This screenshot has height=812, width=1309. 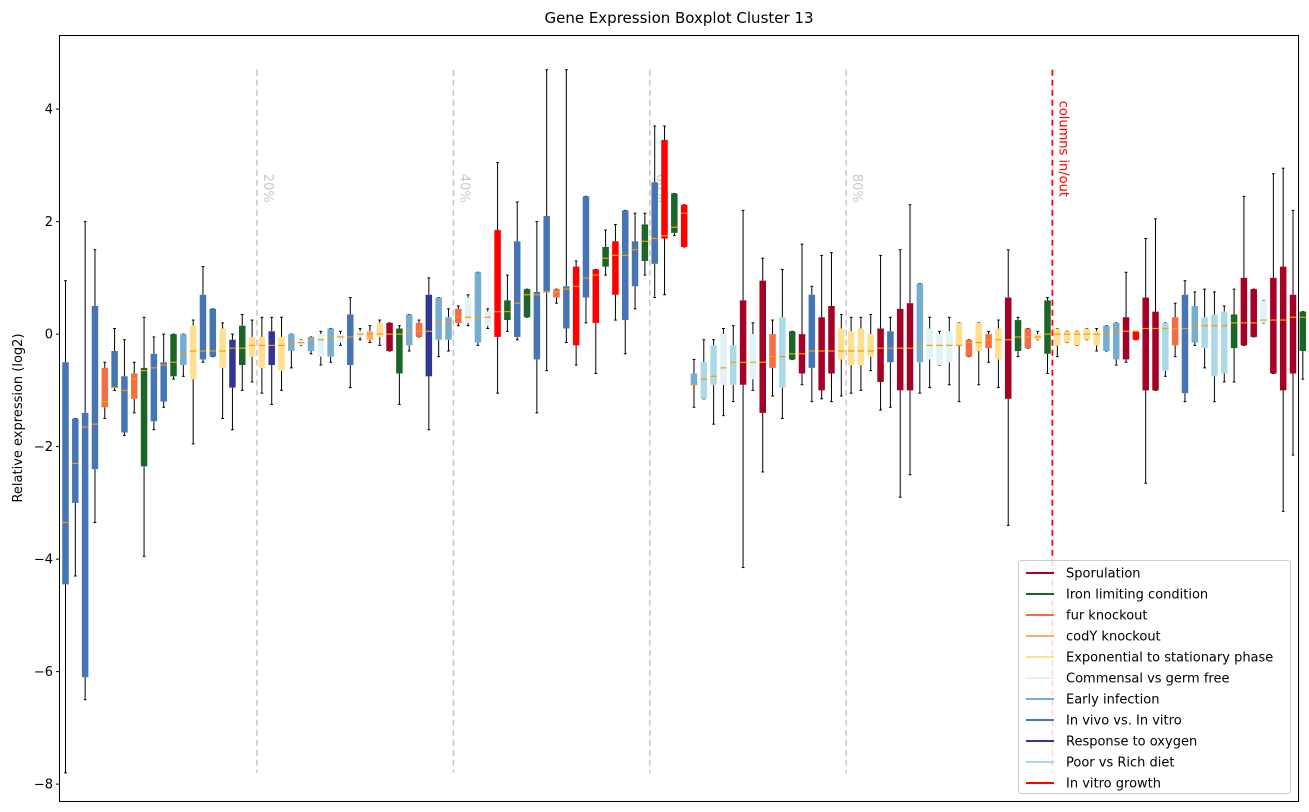 What do you see at coordinates (1124, 721) in the screenshot?
I see `legend-label: In vivo vs. In vitro` at bounding box center [1124, 721].